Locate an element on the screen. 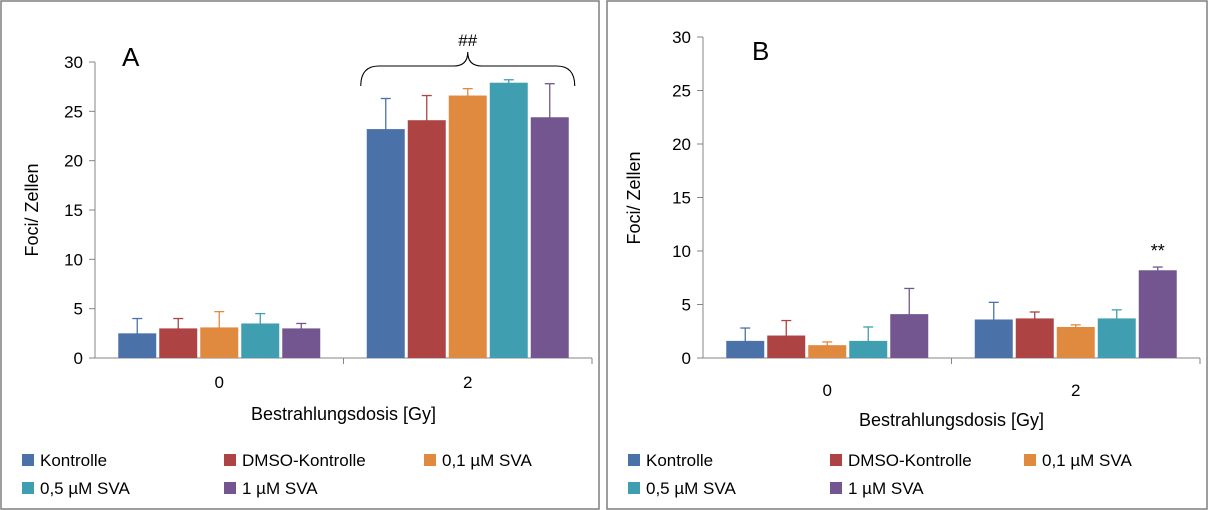 This screenshot has height=510, width=1208. chart-a-x-tick-label: 0 is located at coordinates (219, 382).